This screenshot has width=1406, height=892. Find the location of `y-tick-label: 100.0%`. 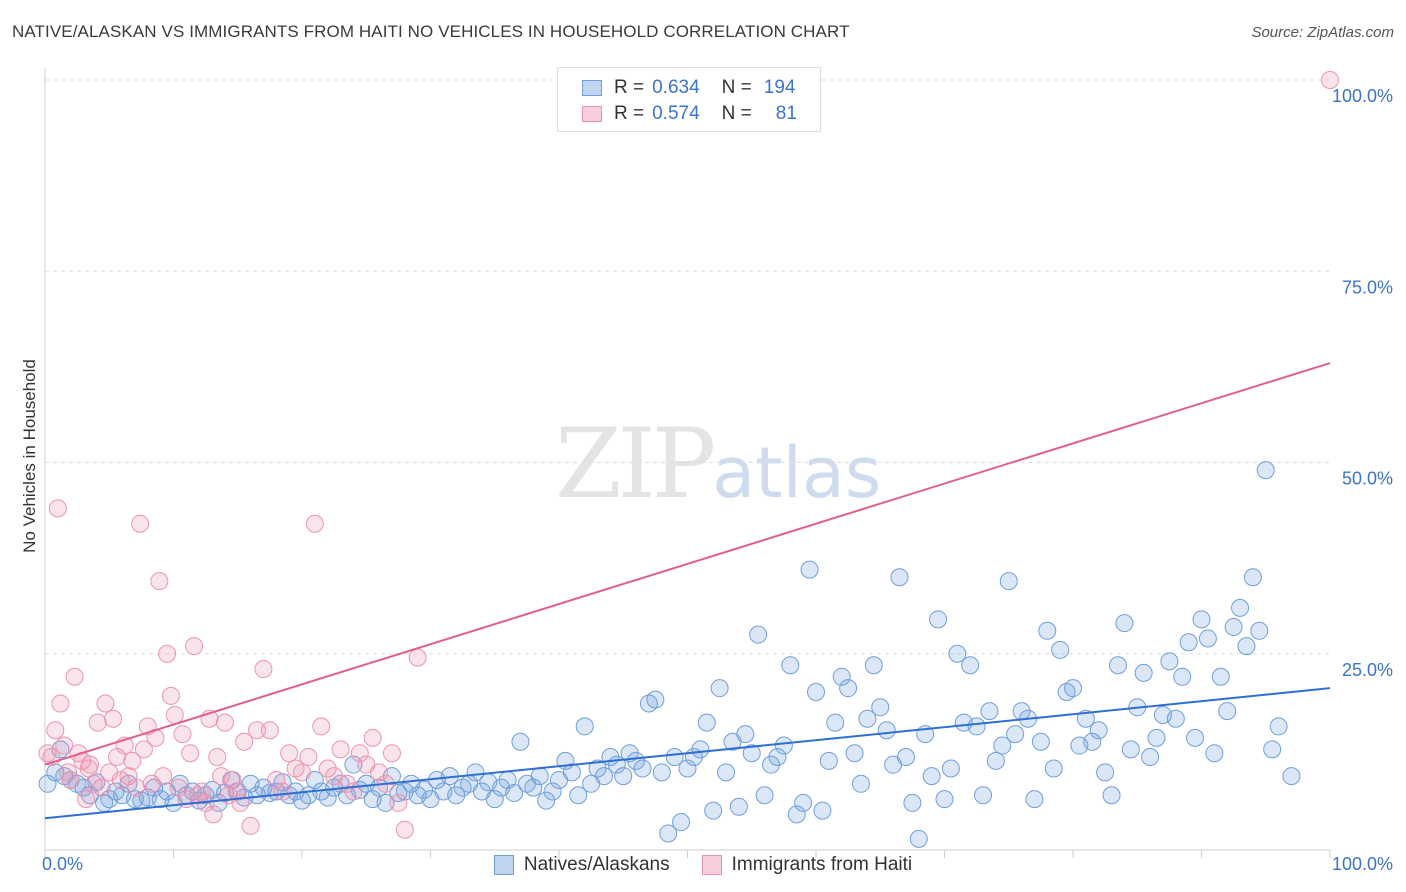

y-tick-label: 100.0% is located at coordinates (1362, 96).